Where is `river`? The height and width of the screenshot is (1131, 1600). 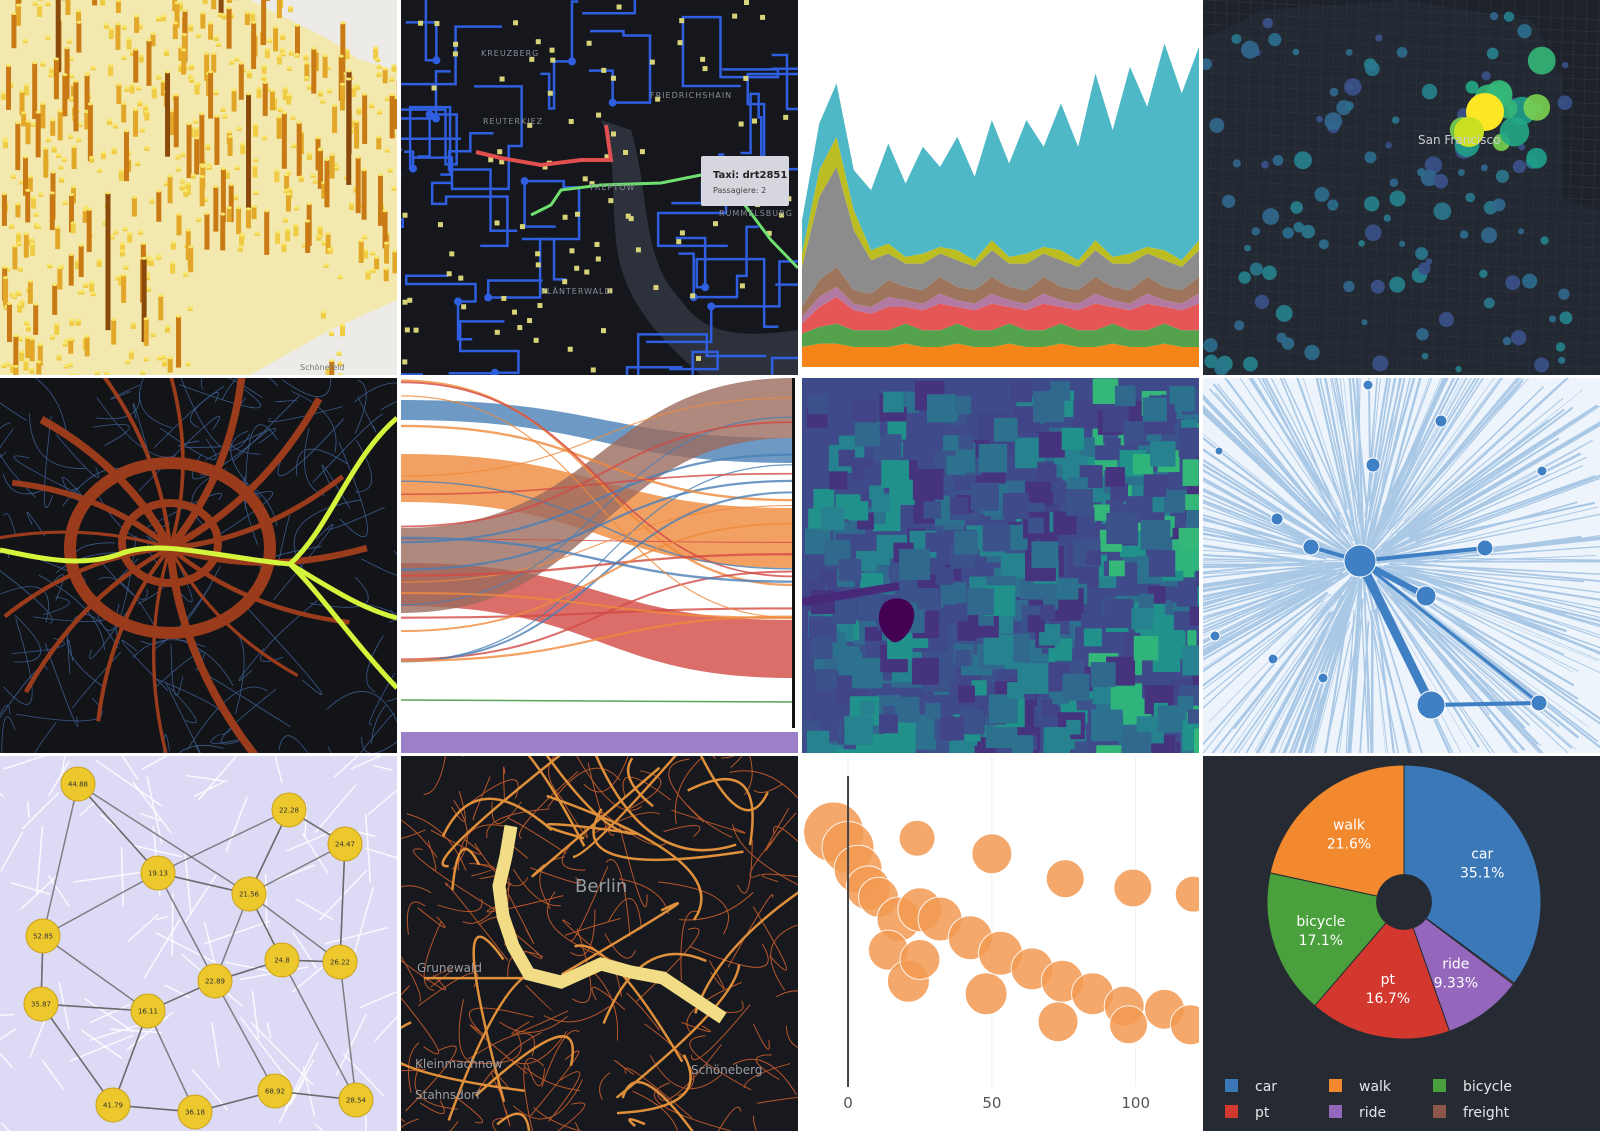
river is located at coordinates (699, 247).